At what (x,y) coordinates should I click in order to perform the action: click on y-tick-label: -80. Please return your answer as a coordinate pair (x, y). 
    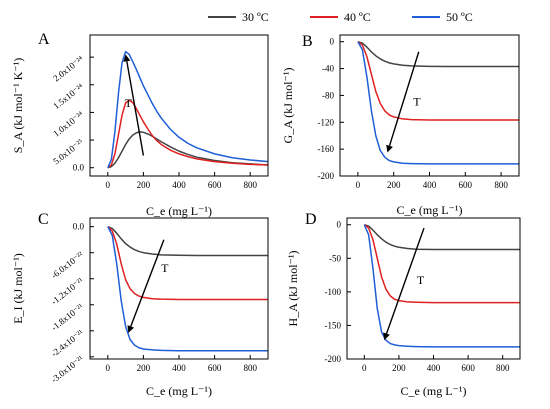
    Looking at the image, I should click on (328, 95).